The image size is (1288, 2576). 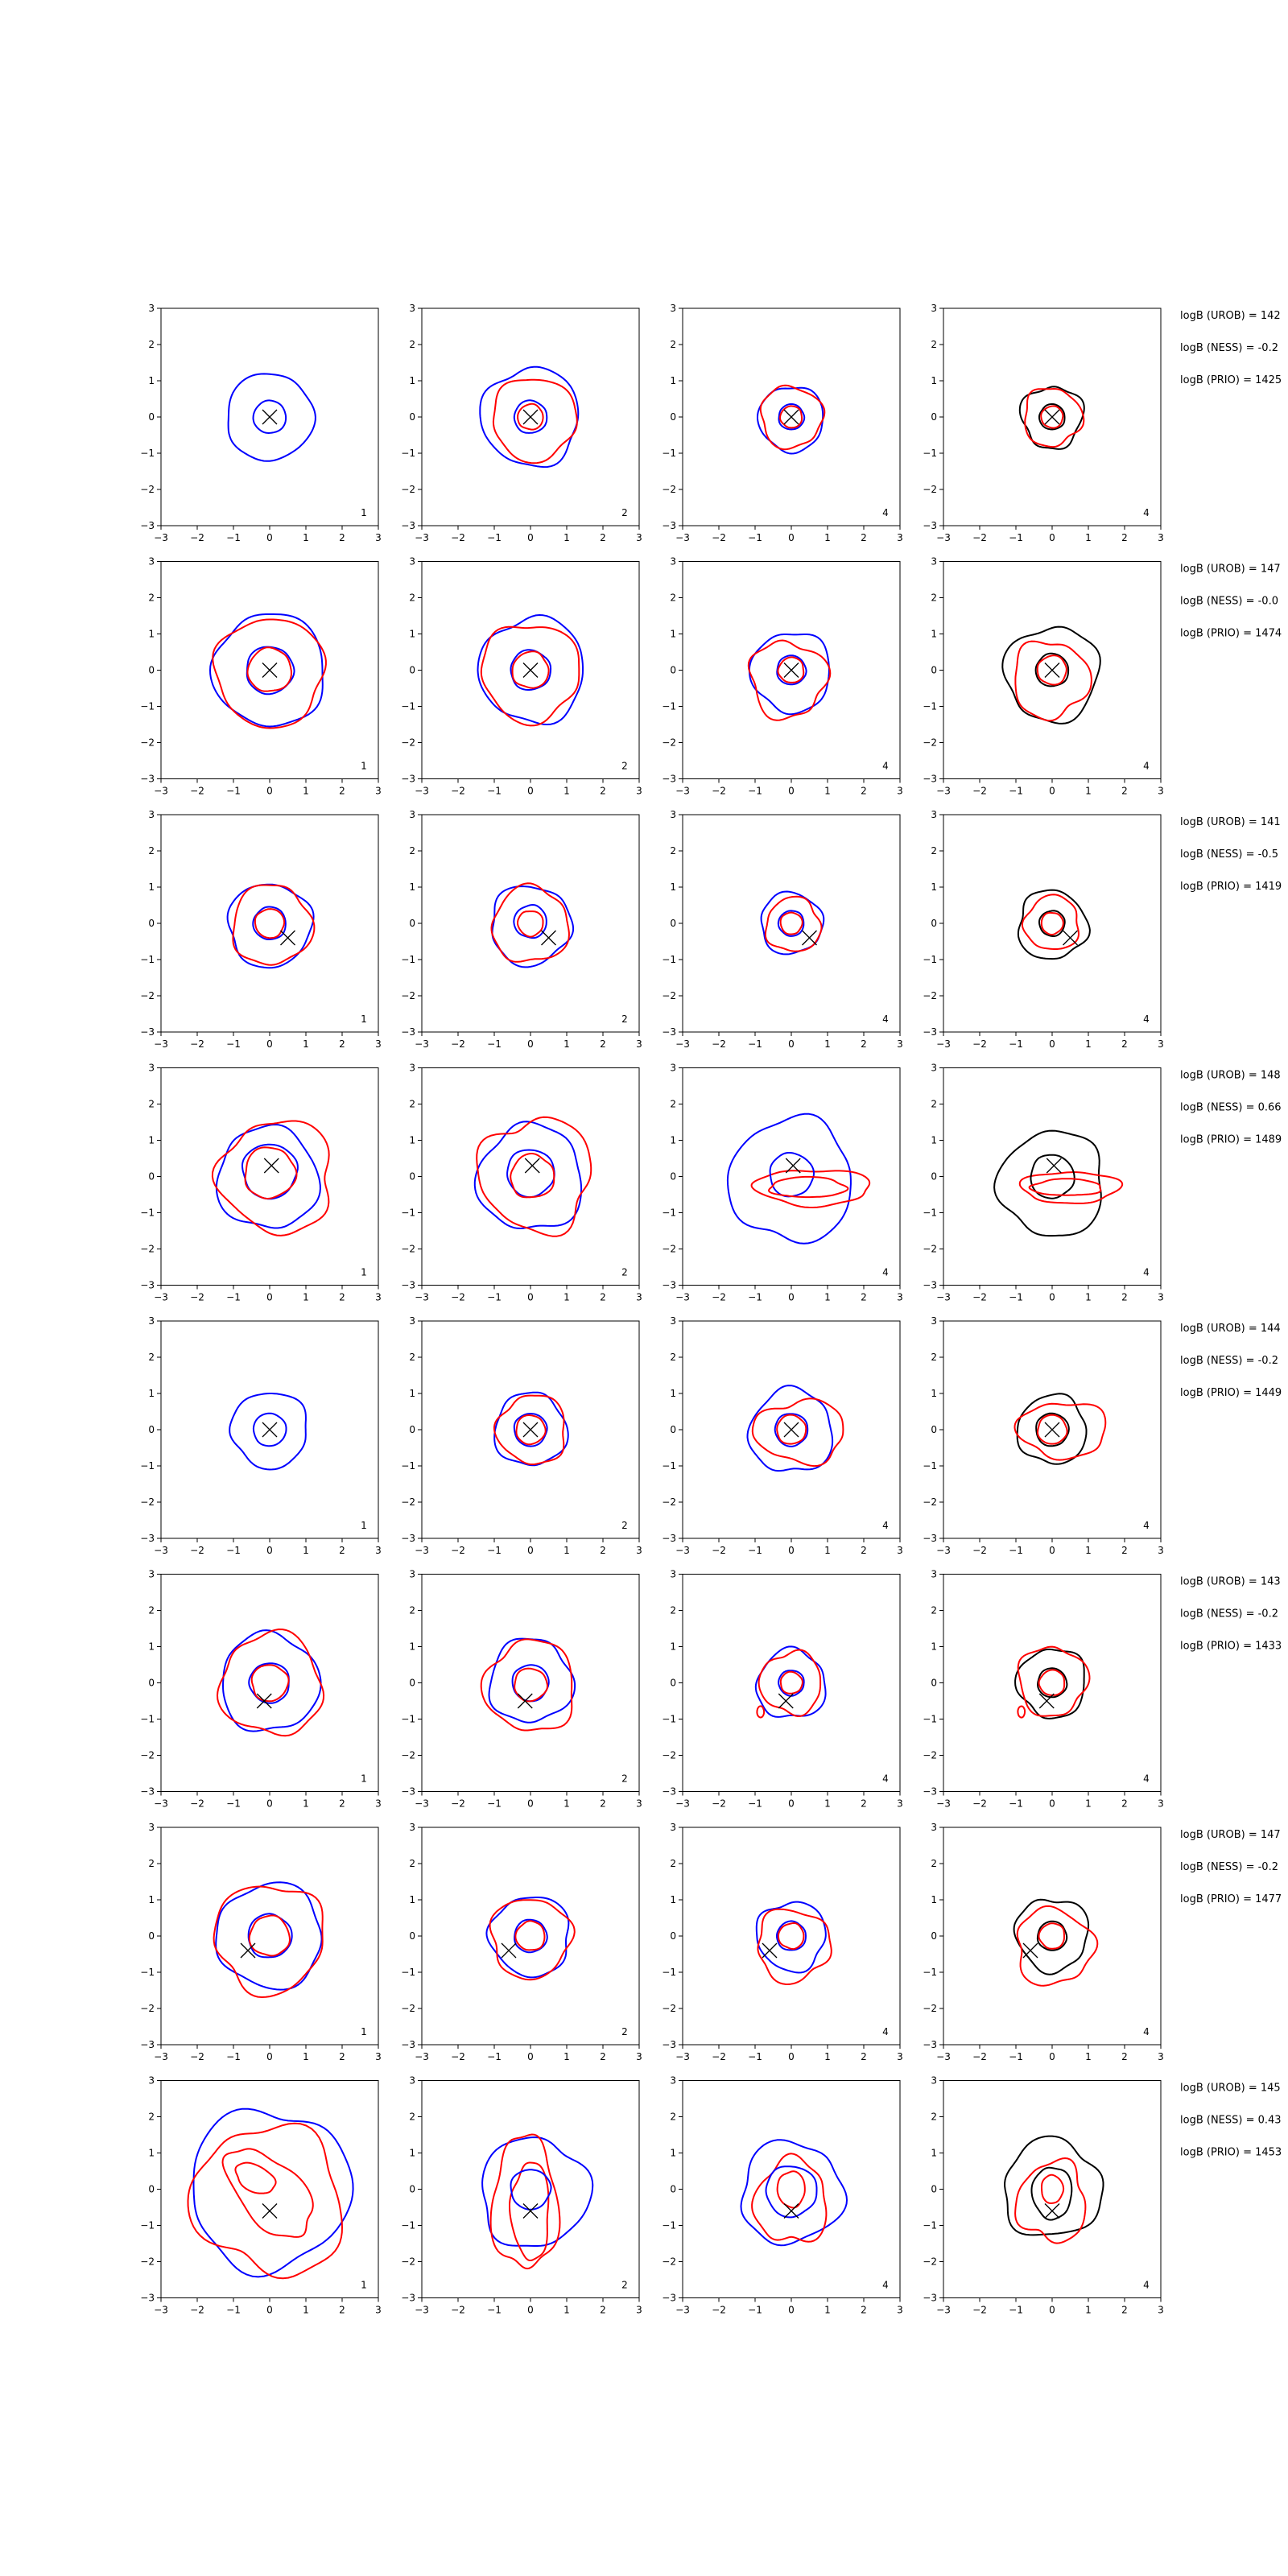 I want to click on logb-annotation: logB (NESS) = -0.0, so click(x=1229, y=602).